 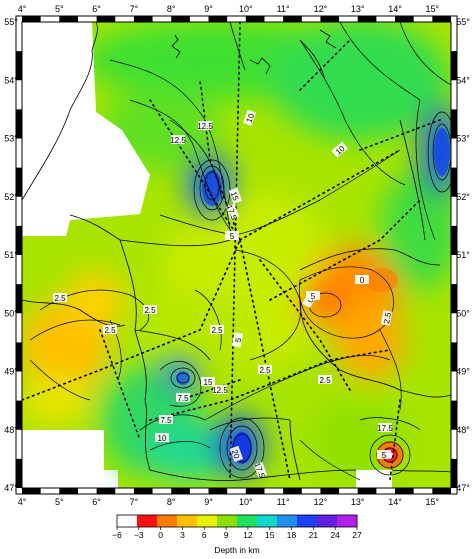 What do you see at coordinates (139, 535) in the screenshot?
I see `colorbar-tick-label: −3` at bounding box center [139, 535].